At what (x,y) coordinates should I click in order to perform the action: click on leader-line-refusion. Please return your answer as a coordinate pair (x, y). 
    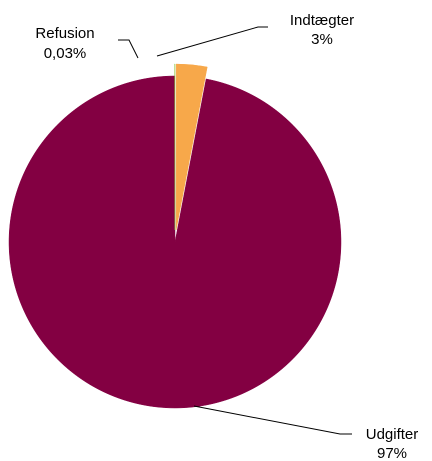
    Looking at the image, I should click on (128, 49).